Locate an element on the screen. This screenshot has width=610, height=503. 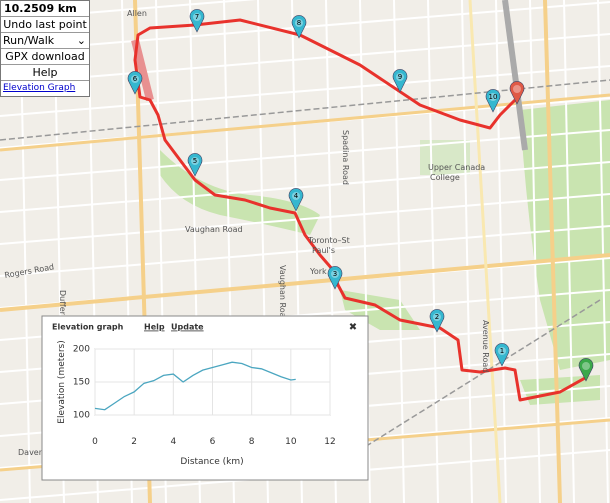
map-label: College is located at coordinates (445, 177).